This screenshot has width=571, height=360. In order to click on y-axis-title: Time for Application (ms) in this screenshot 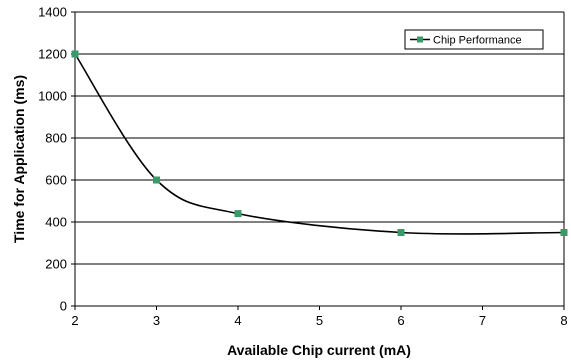, I will do `click(19, 159)`.